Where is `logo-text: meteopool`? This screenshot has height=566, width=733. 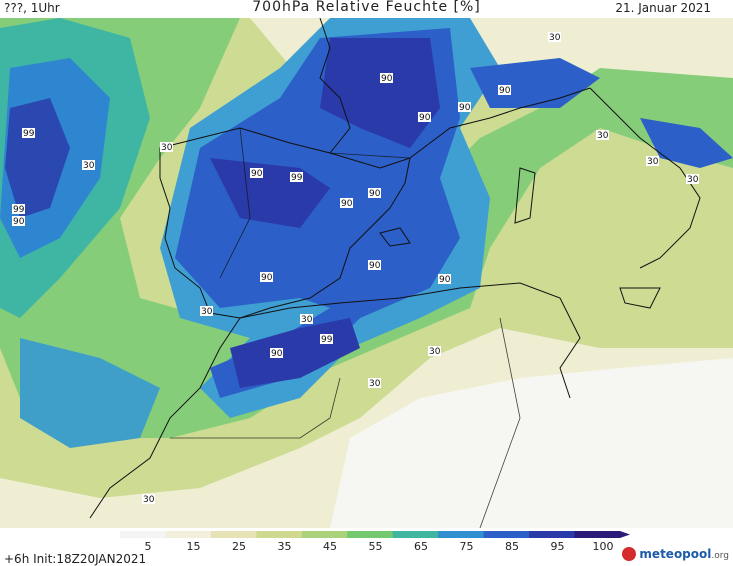
logo-text: meteopool is located at coordinates (675, 554).